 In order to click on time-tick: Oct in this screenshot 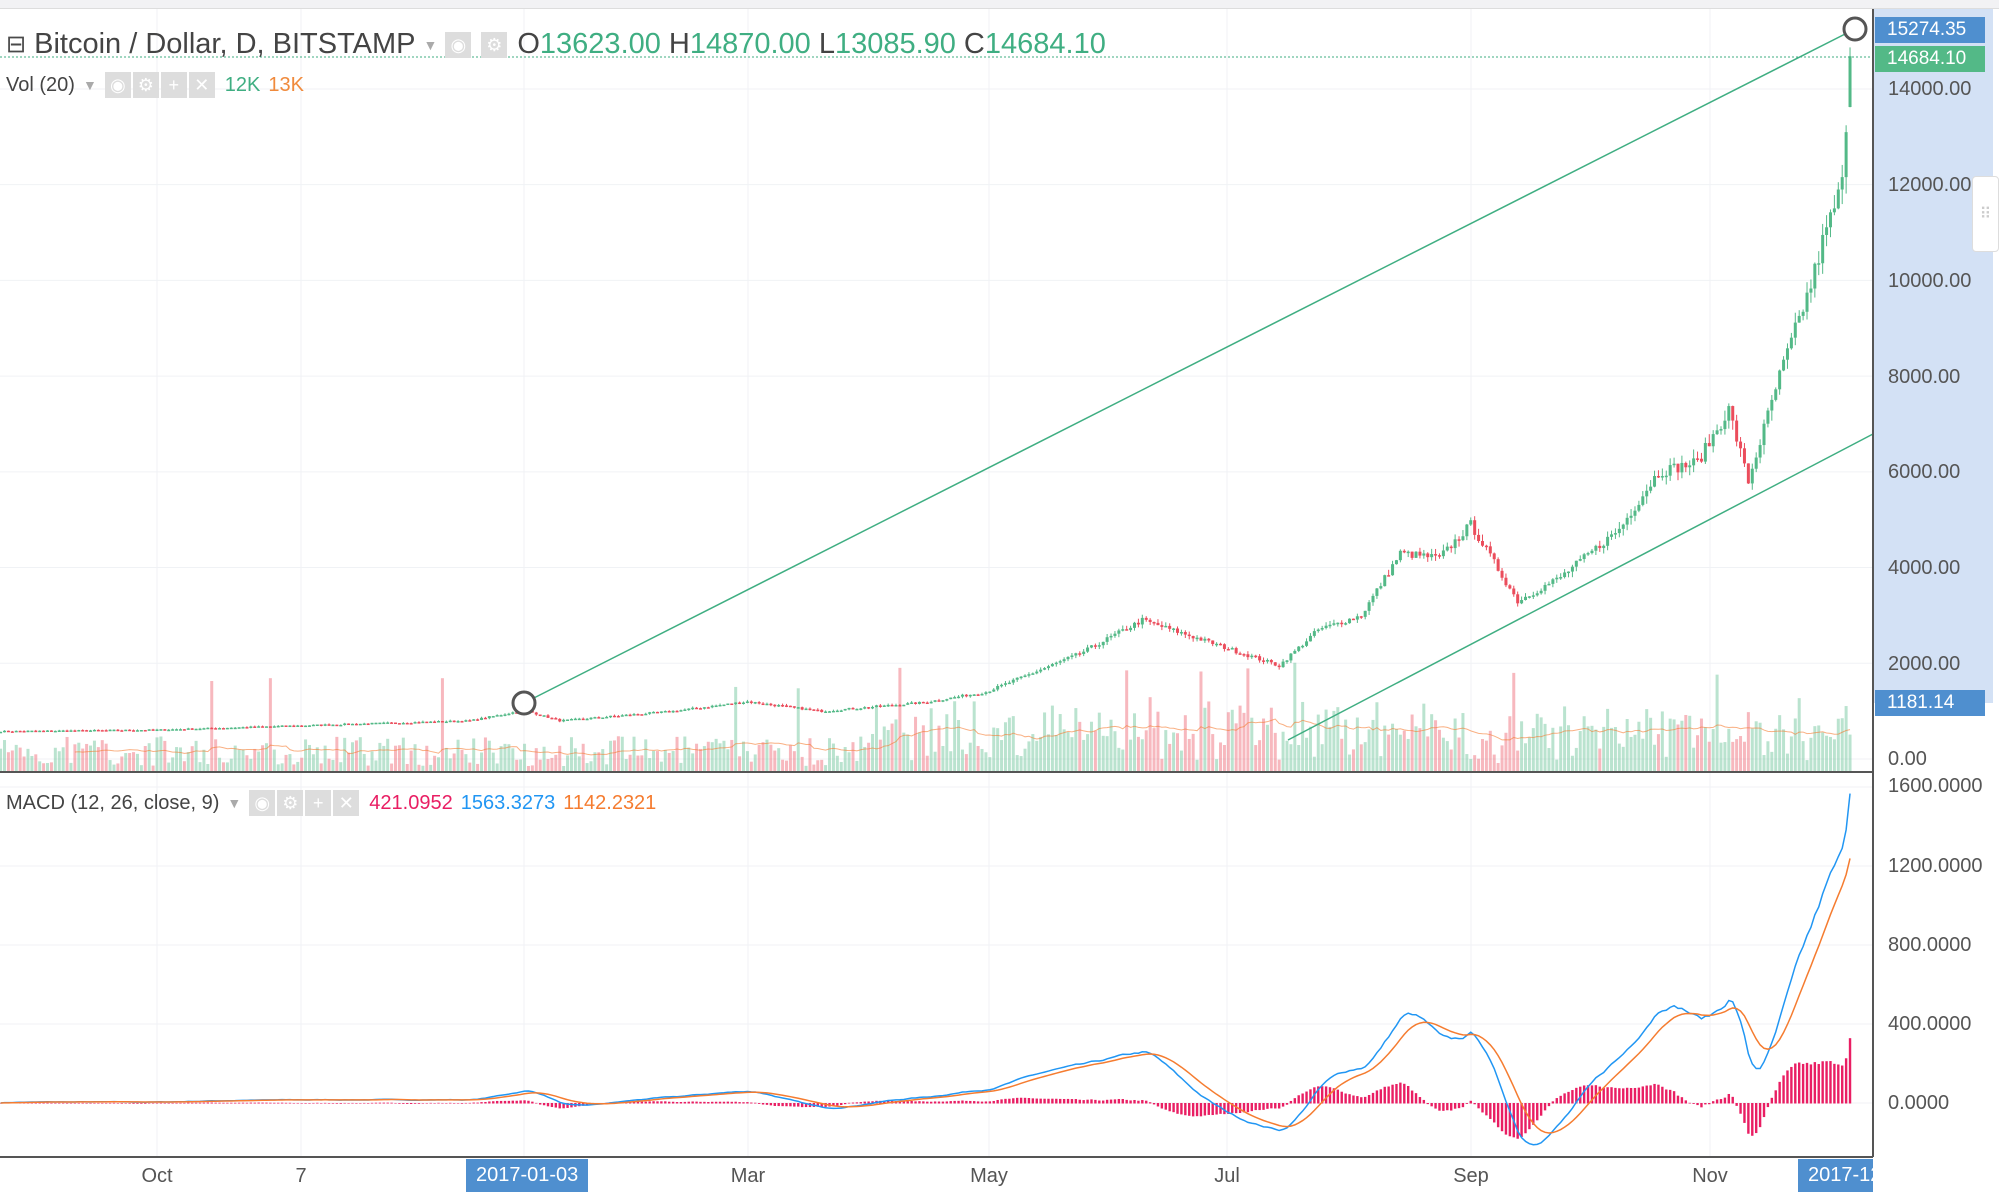, I will do `click(157, 1176)`.